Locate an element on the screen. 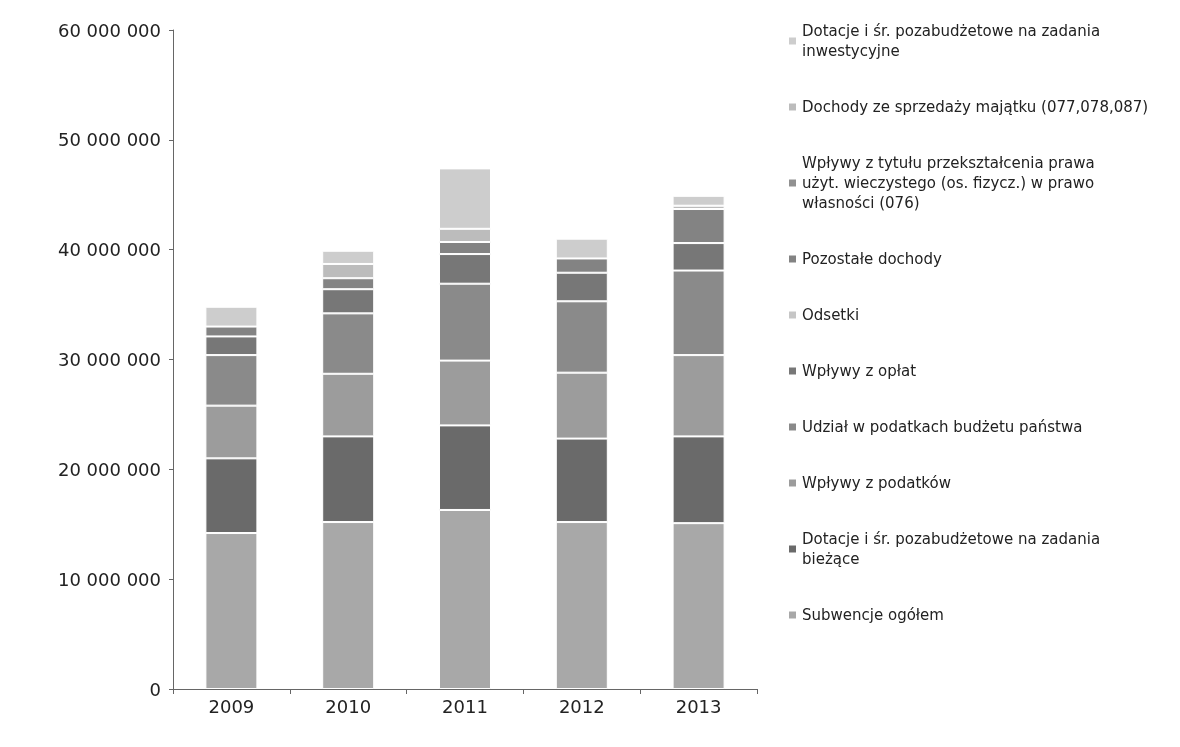  x-tick-label: 2010 is located at coordinates (348, 706).